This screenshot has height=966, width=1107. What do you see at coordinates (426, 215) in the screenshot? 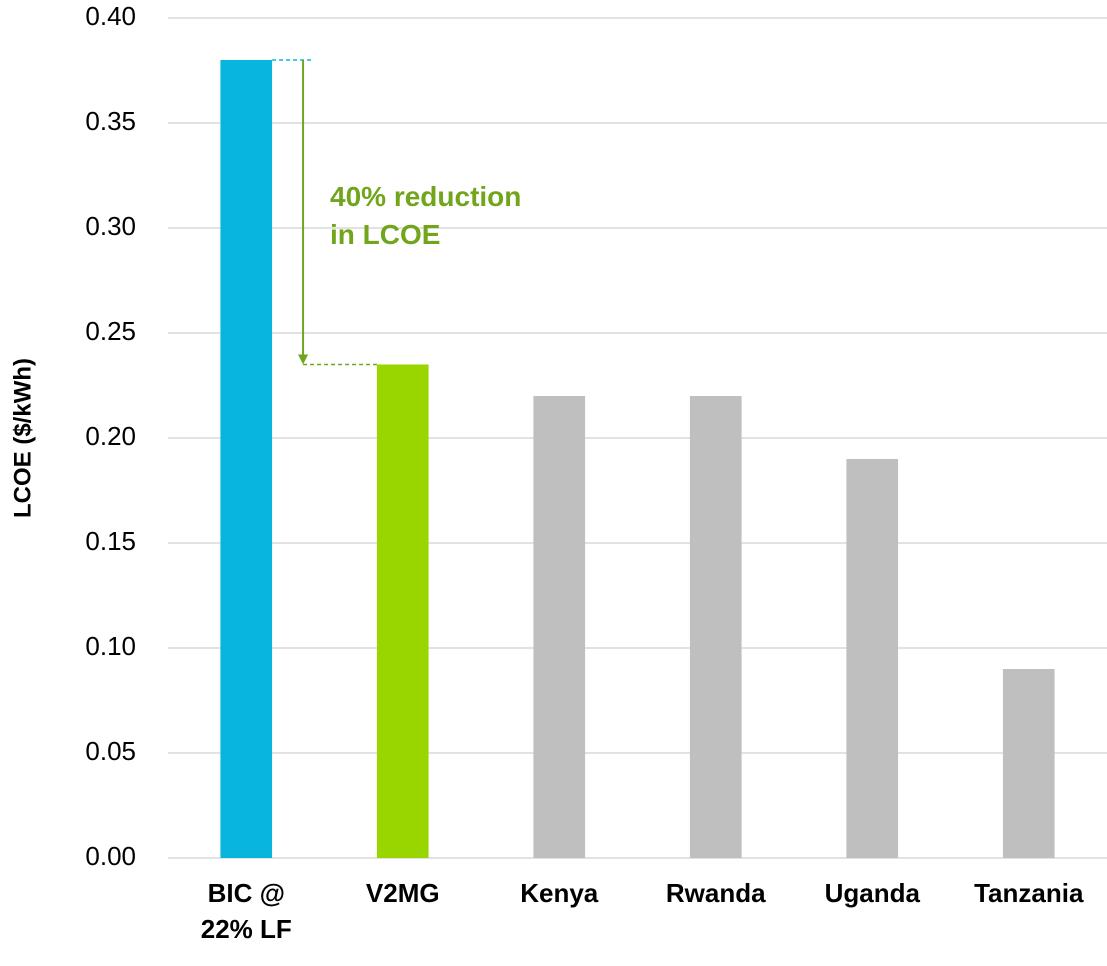
I see `annotation: 40% reduction in LCOE` at bounding box center [426, 215].